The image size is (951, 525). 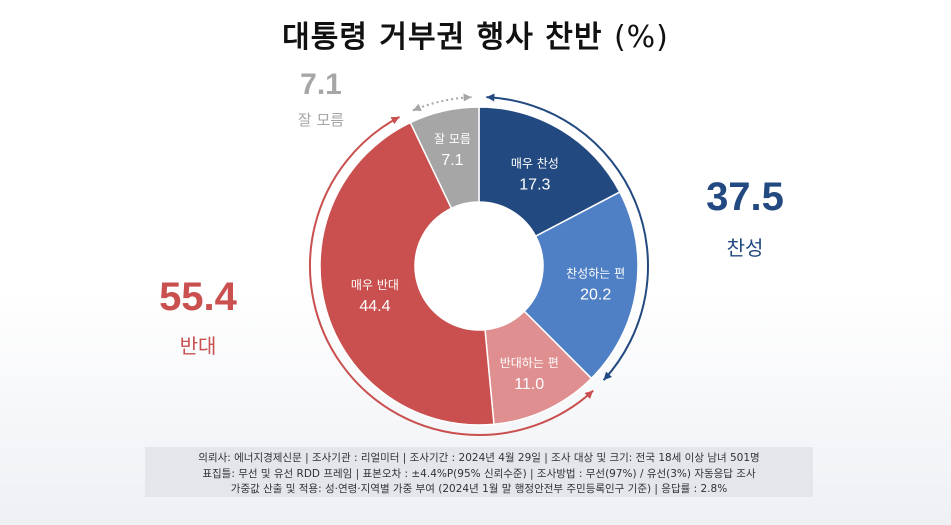 What do you see at coordinates (534, 185) in the screenshot?
I see `slice-strong-favor-value: 17.3` at bounding box center [534, 185].